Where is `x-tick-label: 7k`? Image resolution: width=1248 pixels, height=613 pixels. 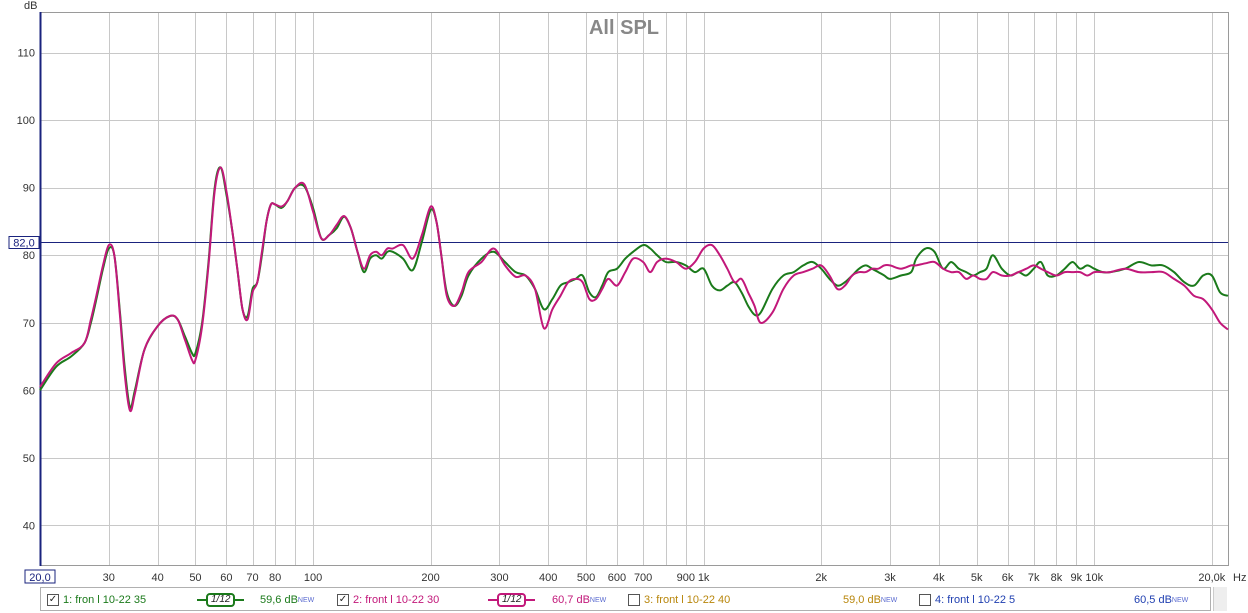
x-tick-label: 7k is located at coordinates (1034, 578).